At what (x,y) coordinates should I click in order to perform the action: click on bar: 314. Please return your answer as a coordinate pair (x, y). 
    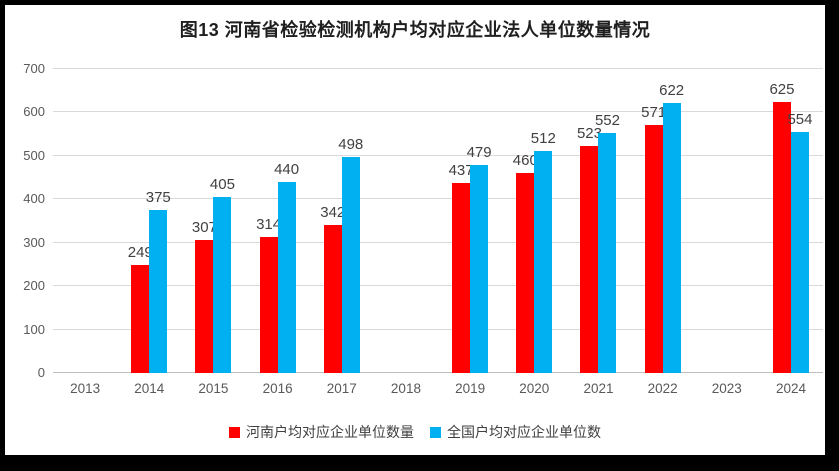
    Looking at the image, I should click on (268, 294).